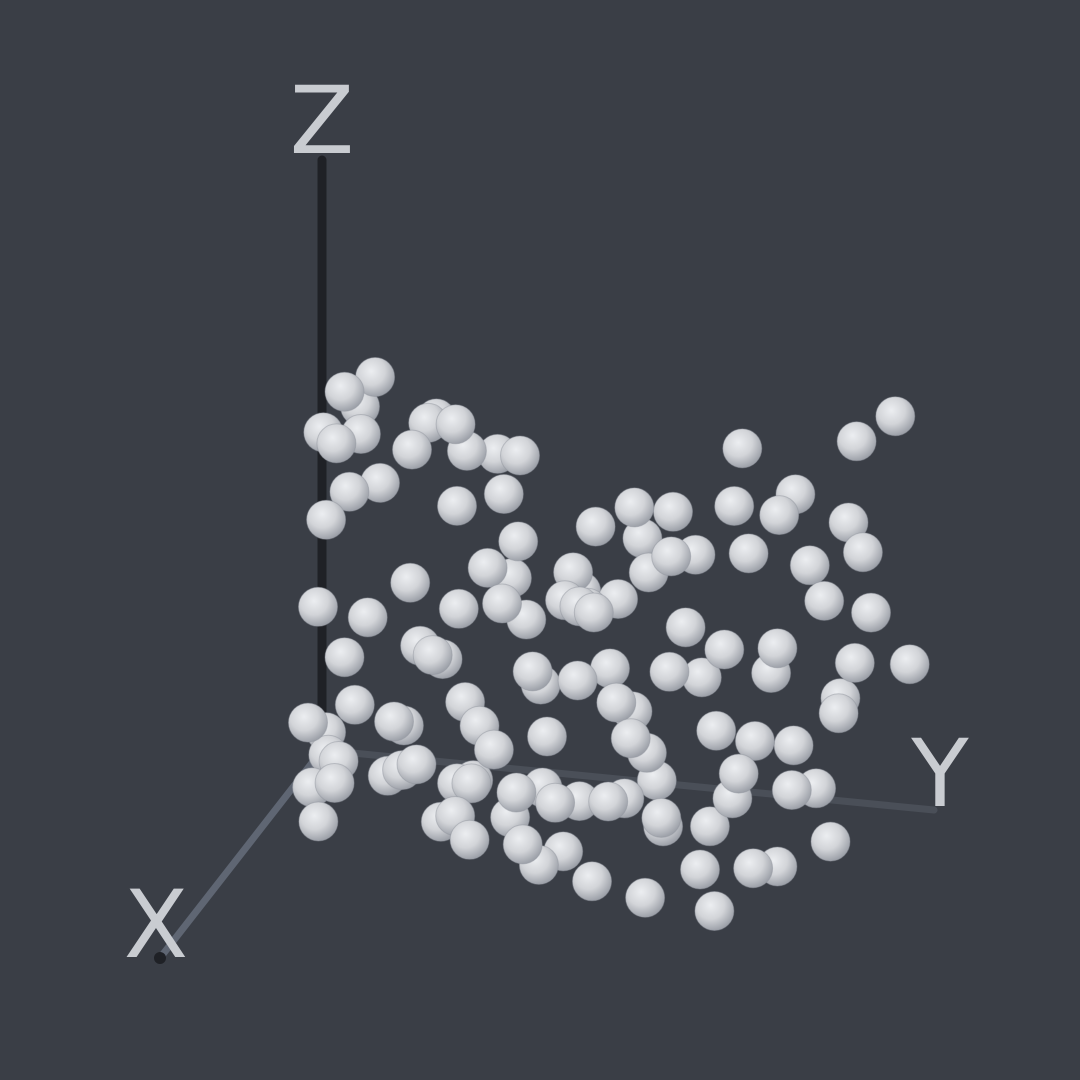 The width and height of the screenshot is (1080, 1080). I want to click on x-axis-label: X, so click(156, 925).